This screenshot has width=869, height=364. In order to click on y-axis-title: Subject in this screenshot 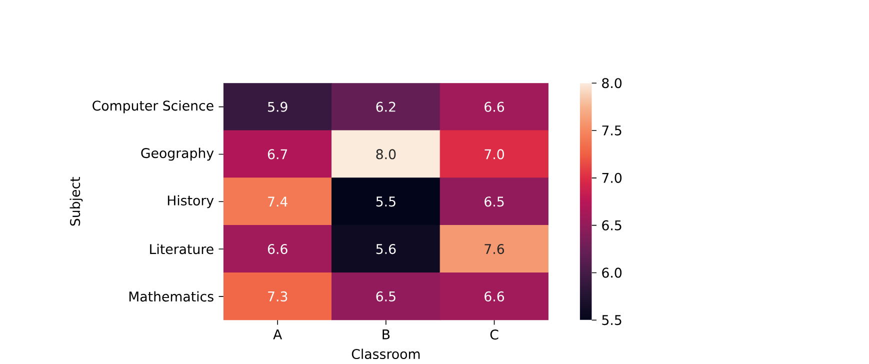, I will do `click(76, 201)`.